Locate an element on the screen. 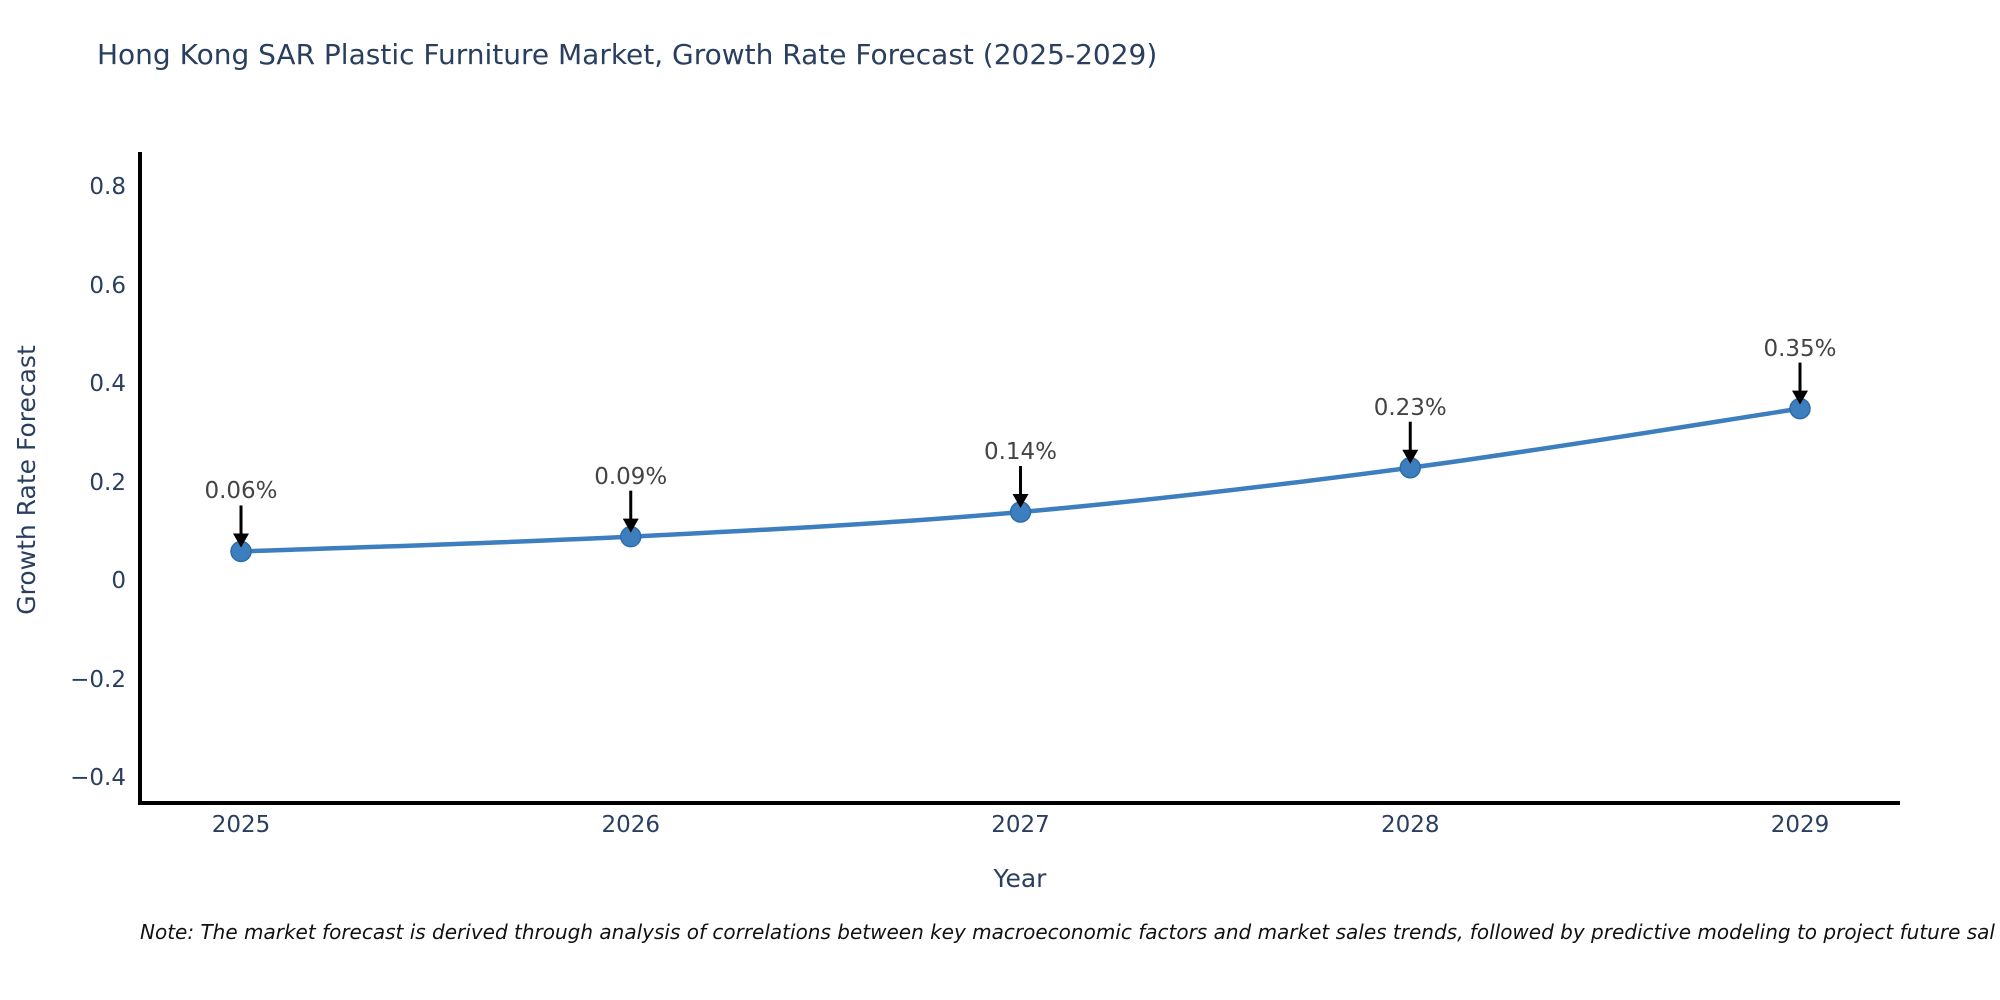 The width and height of the screenshot is (2000, 1000). y-tick-label: 0.4 is located at coordinates (107, 384).